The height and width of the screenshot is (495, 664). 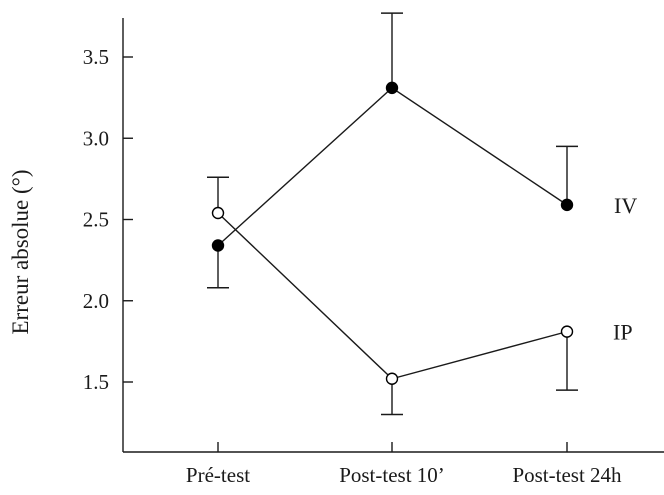 I want to click on series-label: IV, so click(x=625, y=205).